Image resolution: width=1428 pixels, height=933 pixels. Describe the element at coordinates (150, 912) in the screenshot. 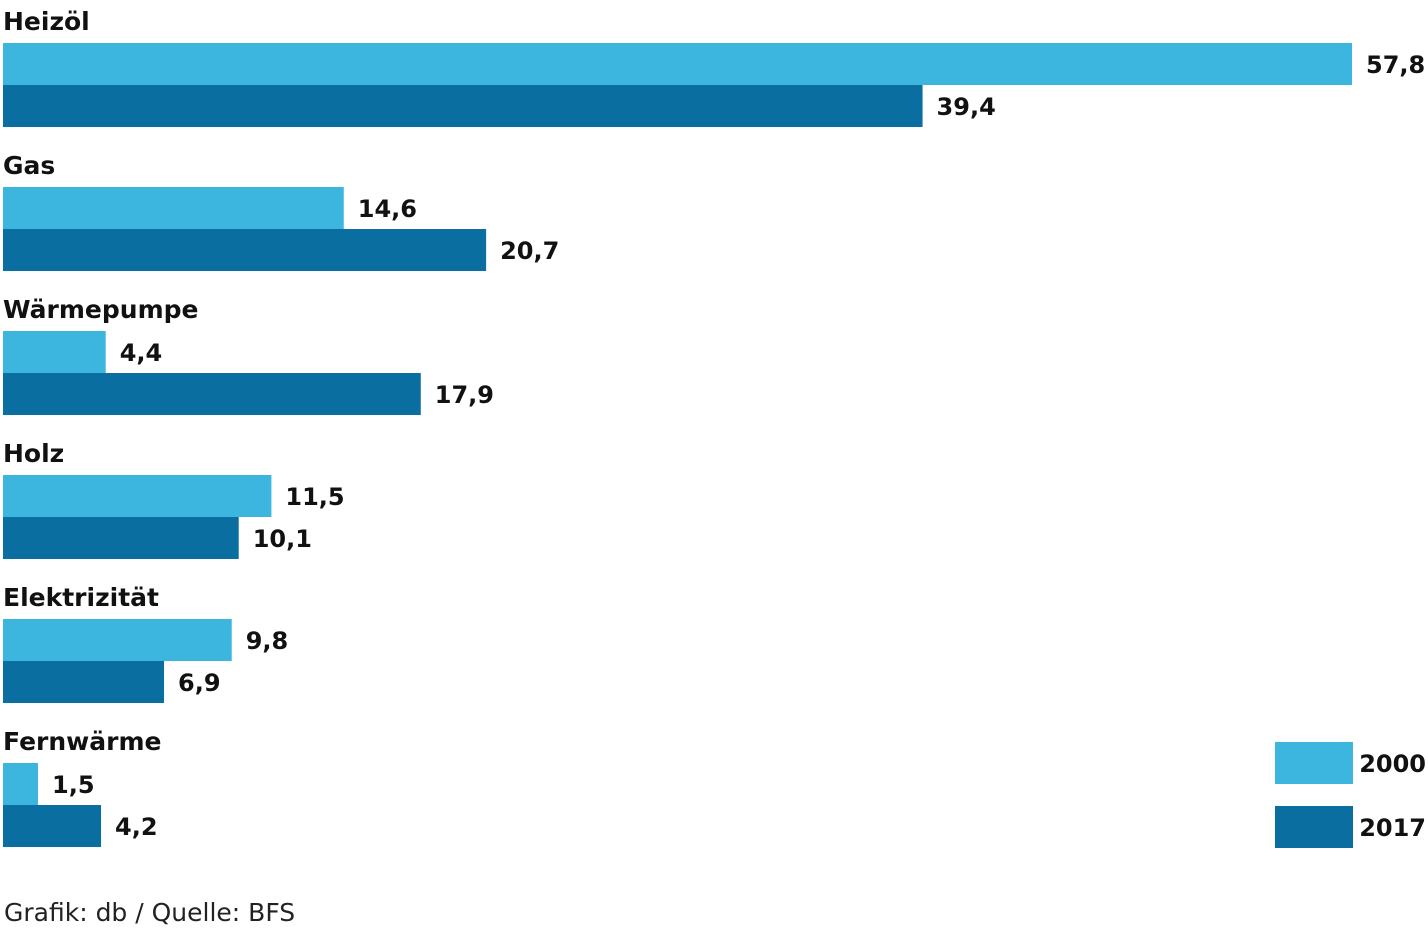

I see `source-note: Grafik: db / Quelle: BFS` at that location.